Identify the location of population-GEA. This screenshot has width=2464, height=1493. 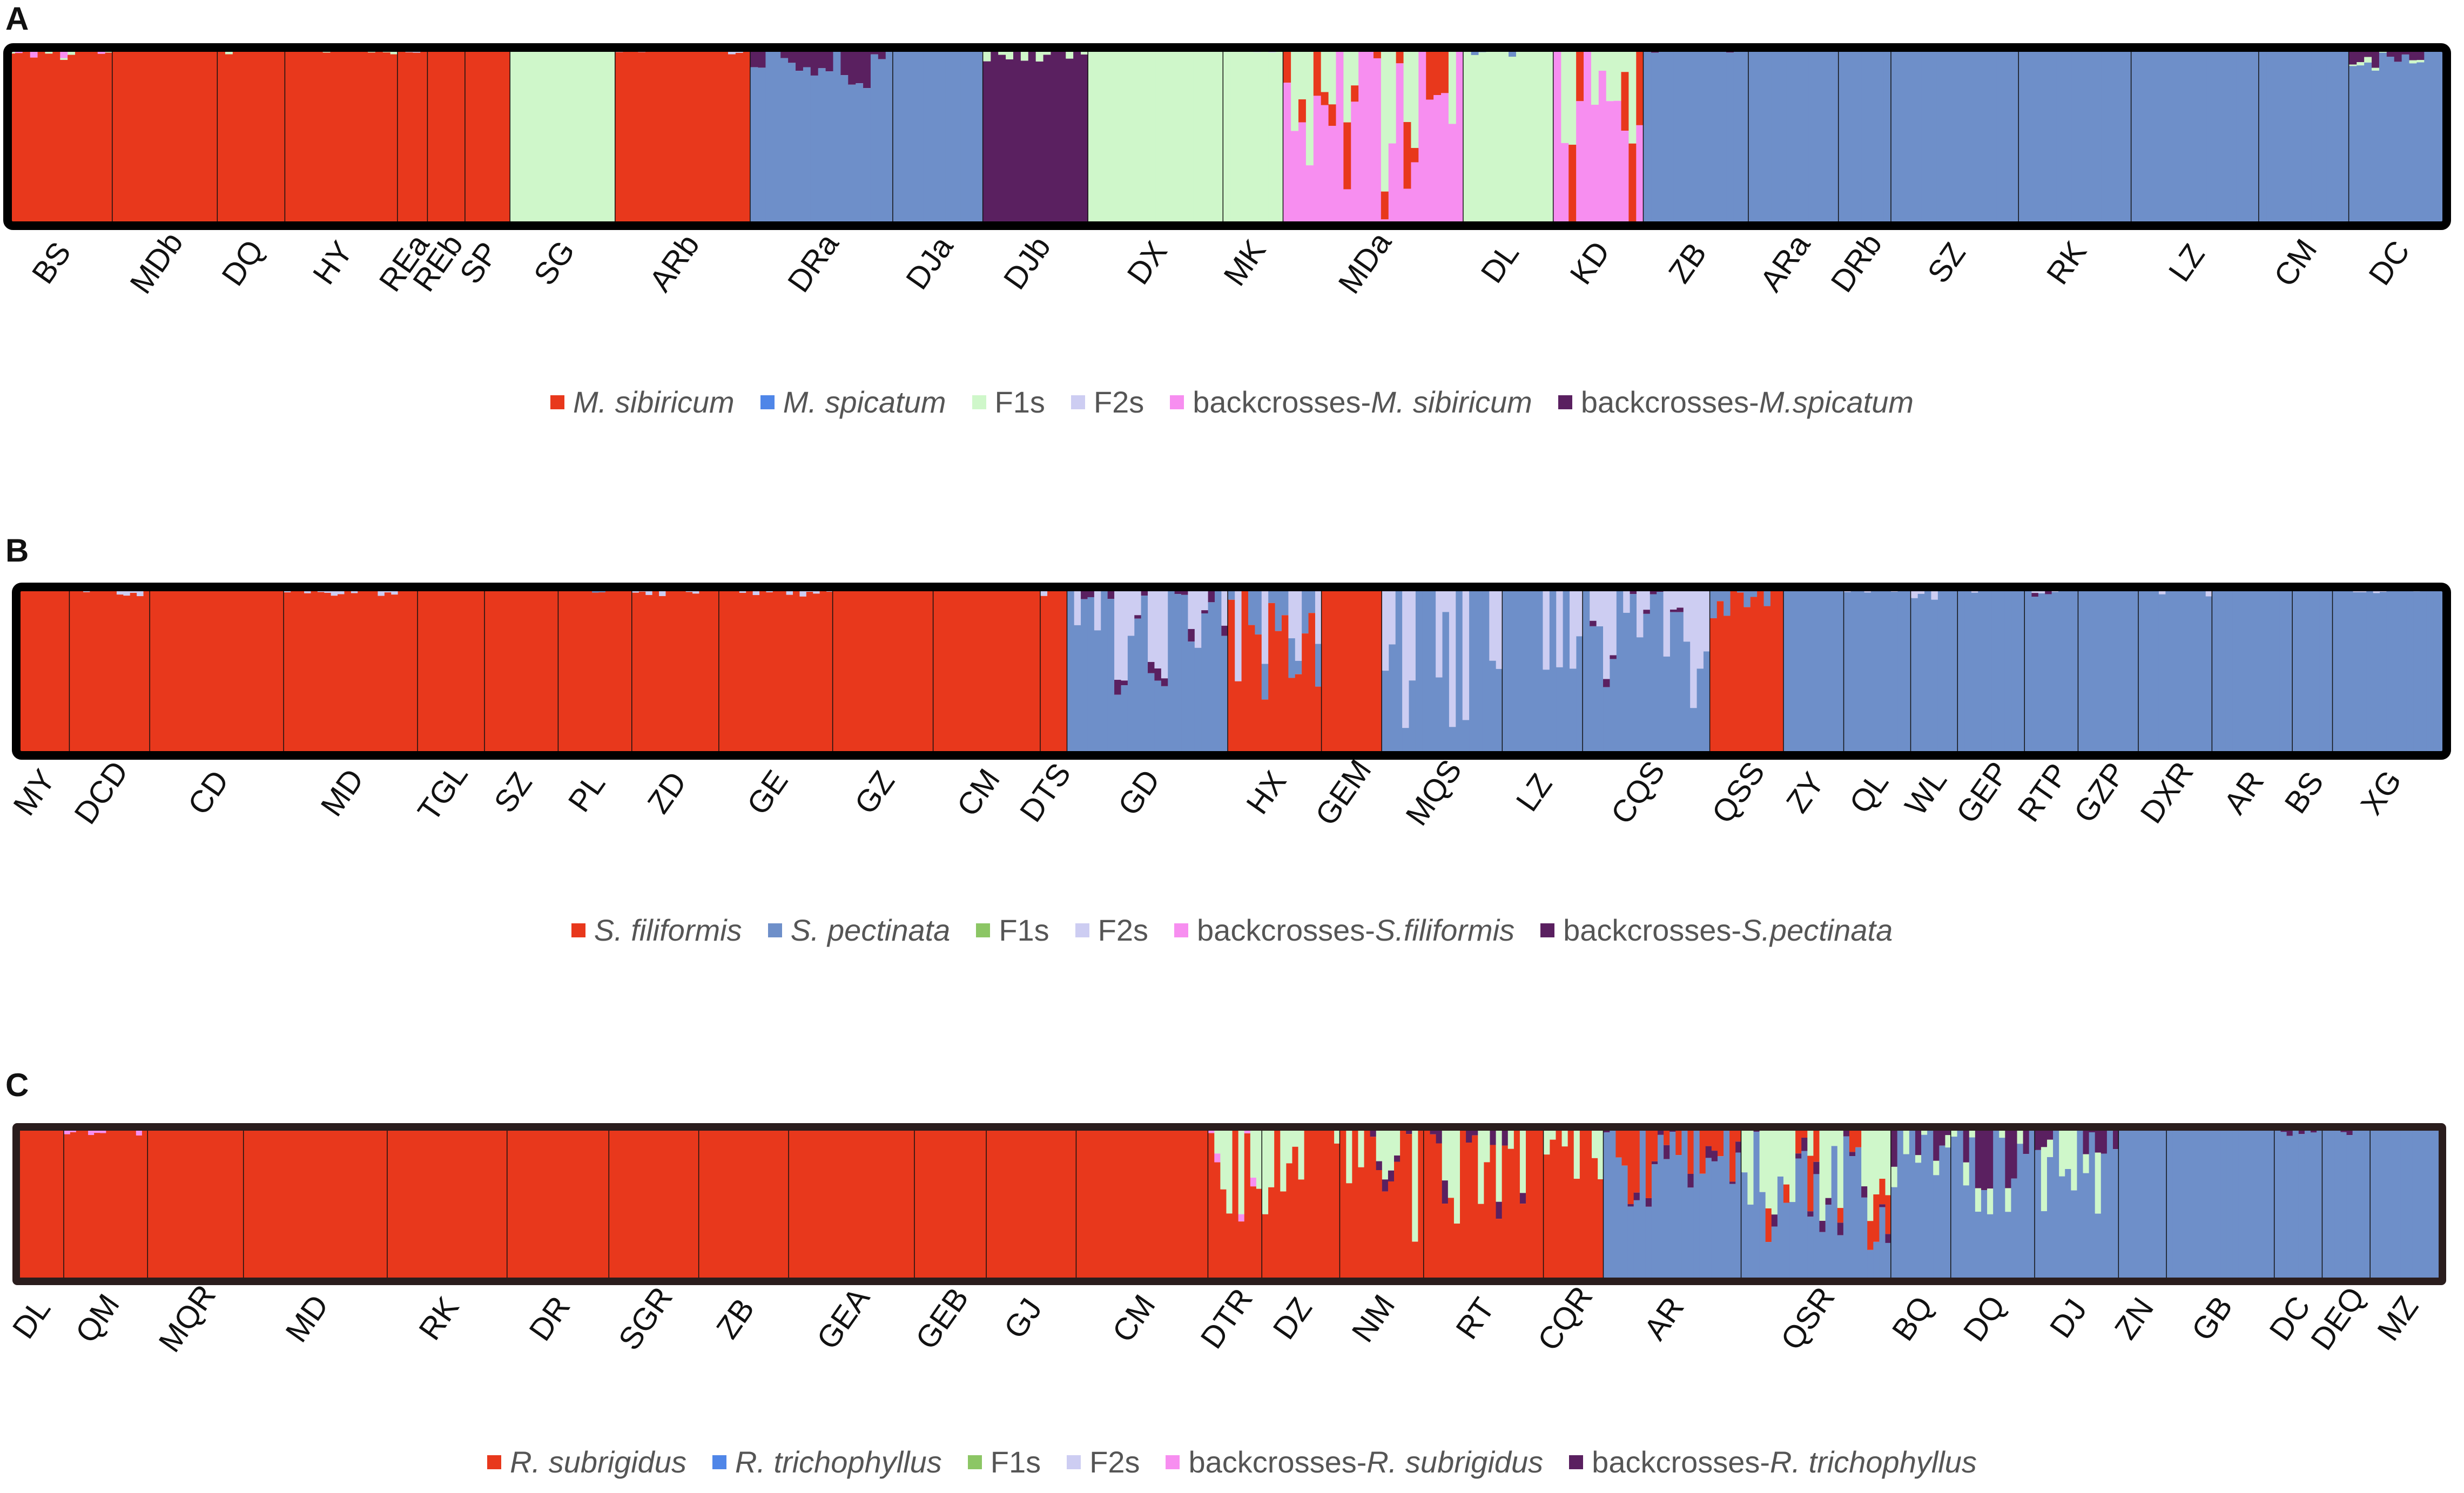
(852, 1204).